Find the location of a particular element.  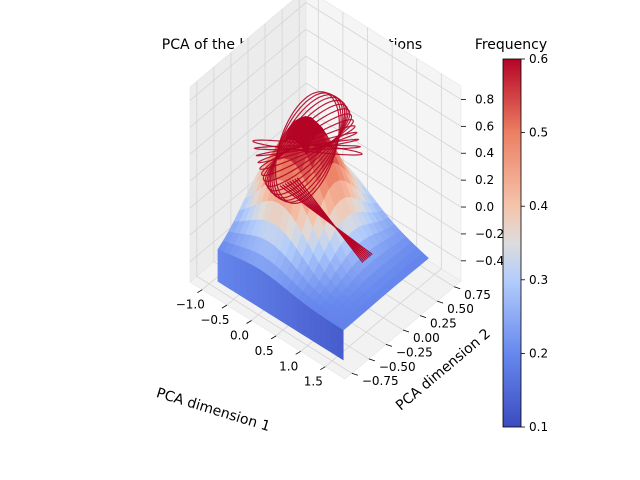

y-tick-label: −0.50 is located at coordinates (397, 367).